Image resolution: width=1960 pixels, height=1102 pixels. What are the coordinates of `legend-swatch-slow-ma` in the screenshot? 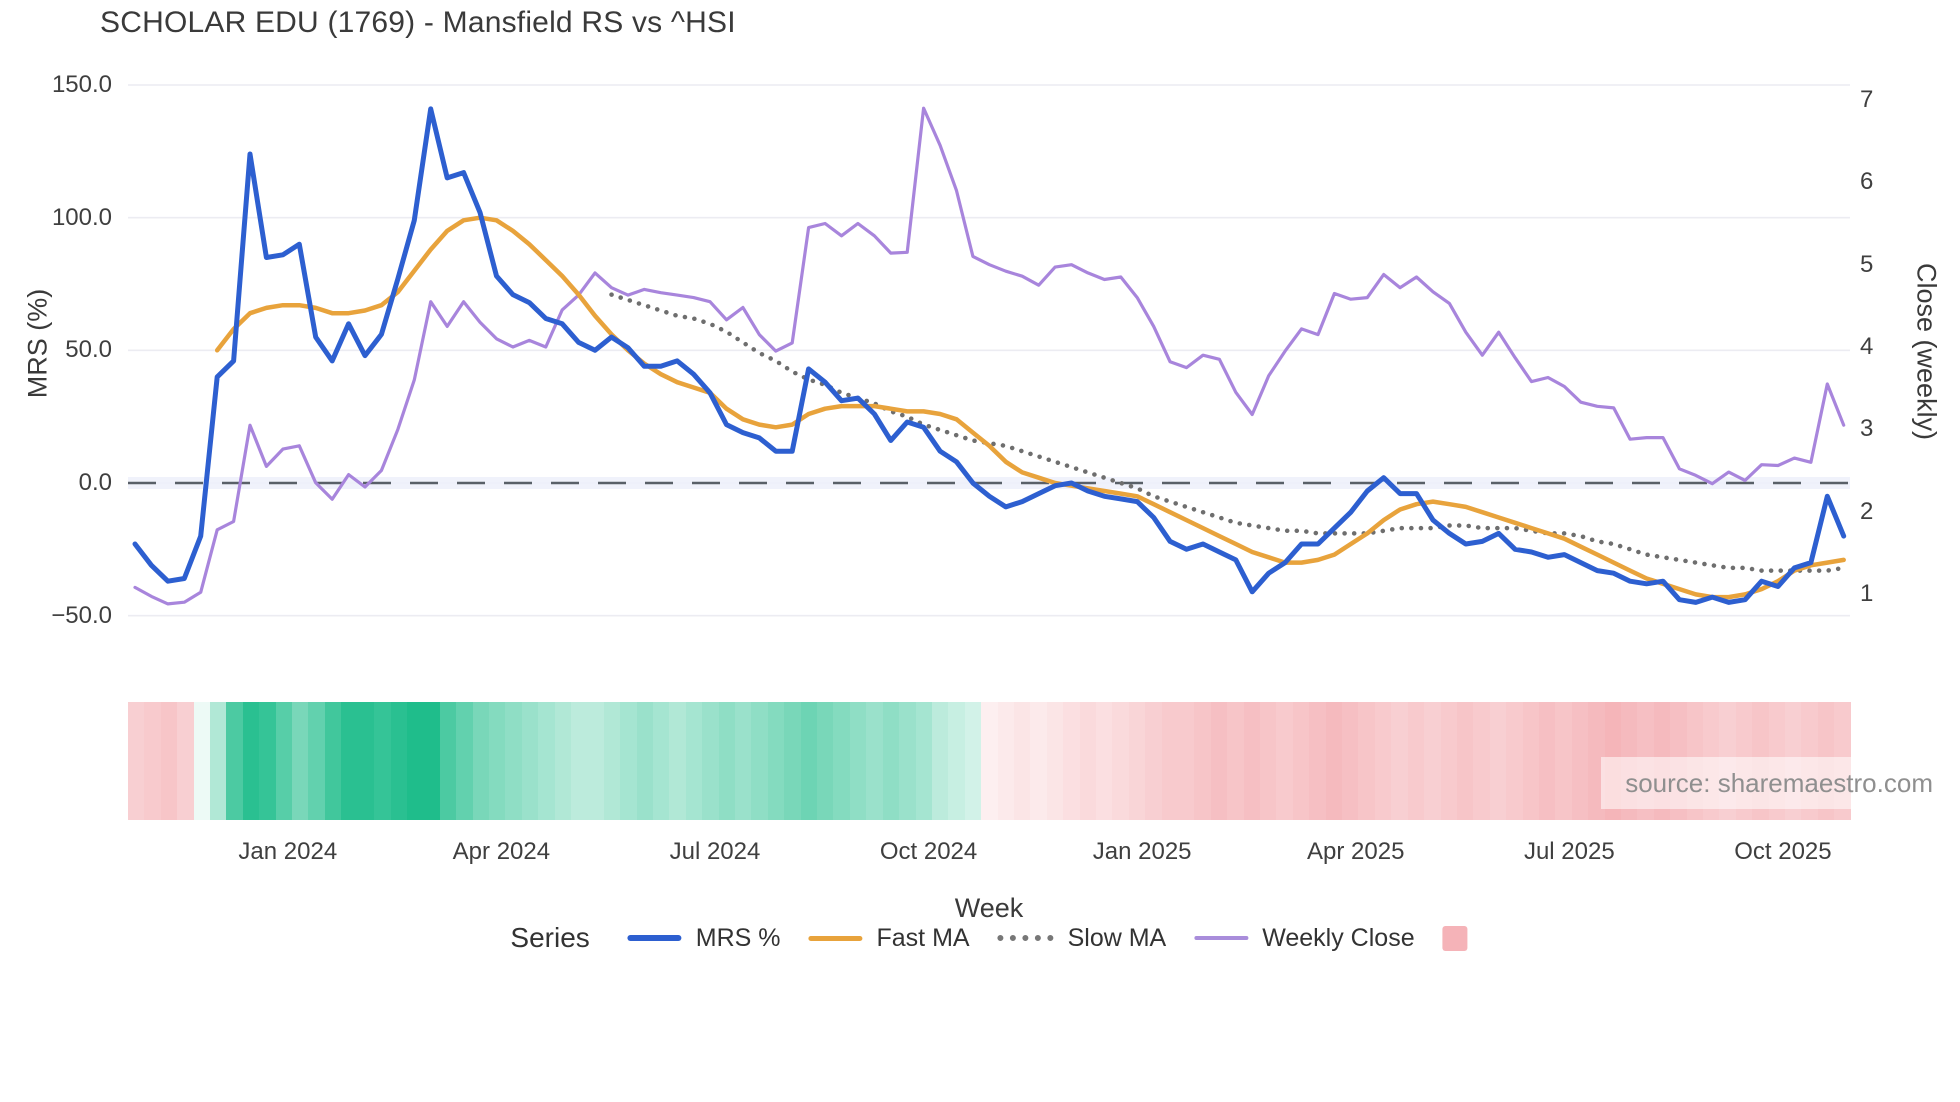 It's located at (1025, 938).